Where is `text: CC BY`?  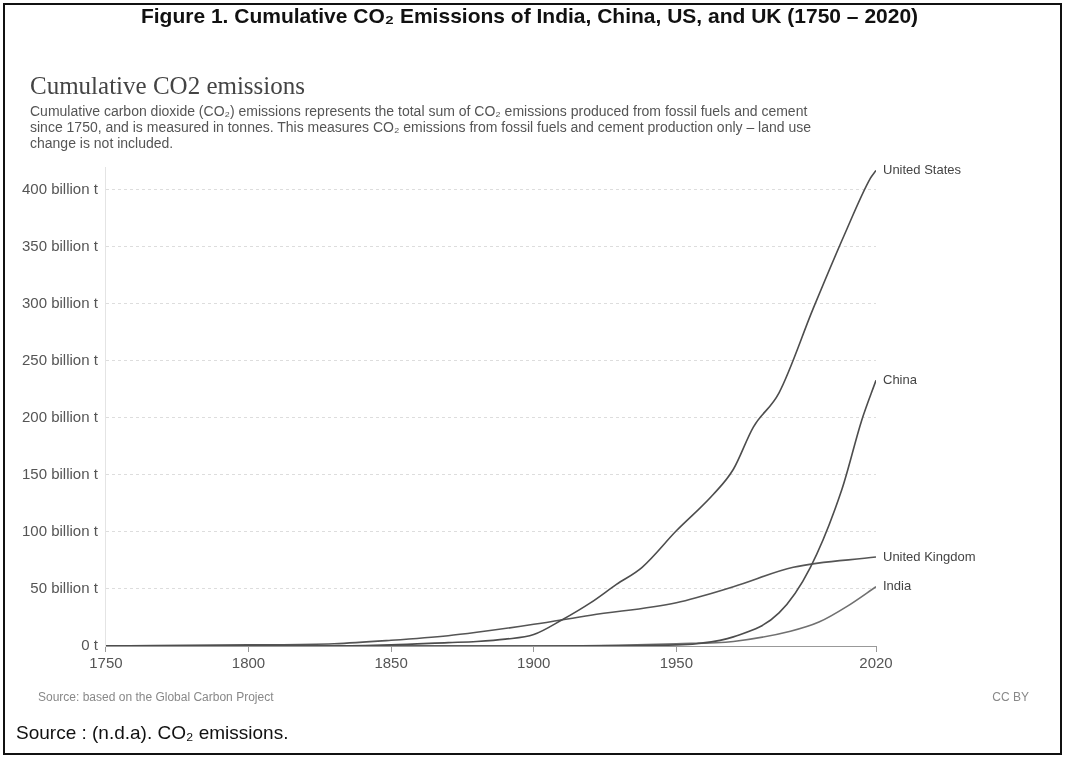
text: CC BY is located at coordinates (1010, 697).